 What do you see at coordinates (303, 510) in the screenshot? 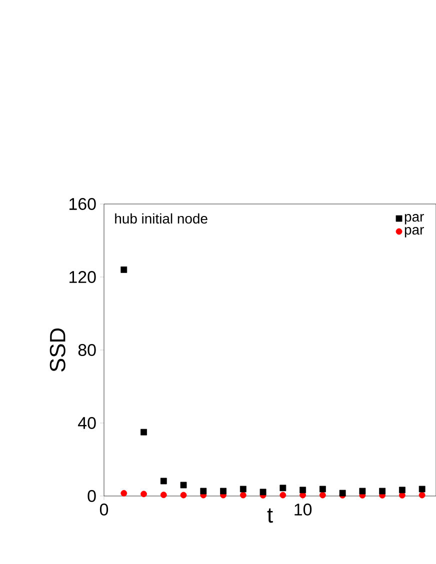
I see `x-tick-label: 10` at bounding box center [303, 510].